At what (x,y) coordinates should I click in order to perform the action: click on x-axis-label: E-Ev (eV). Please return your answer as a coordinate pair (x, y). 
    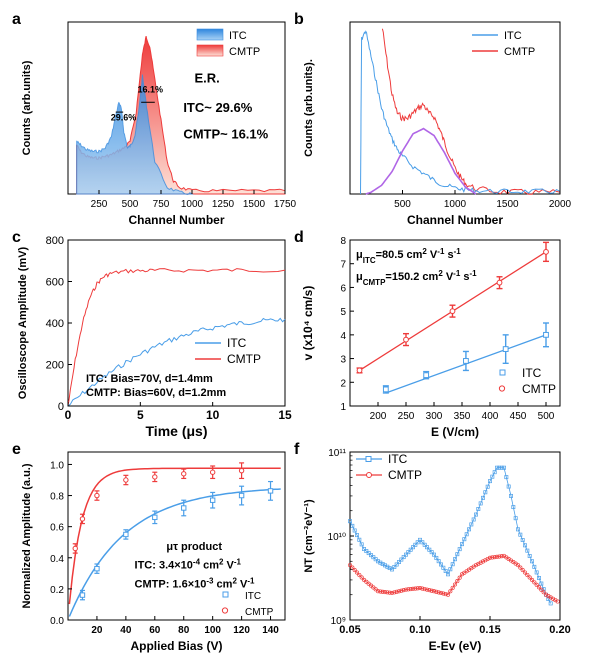
    Looking at the image, I should click on (455, 646).